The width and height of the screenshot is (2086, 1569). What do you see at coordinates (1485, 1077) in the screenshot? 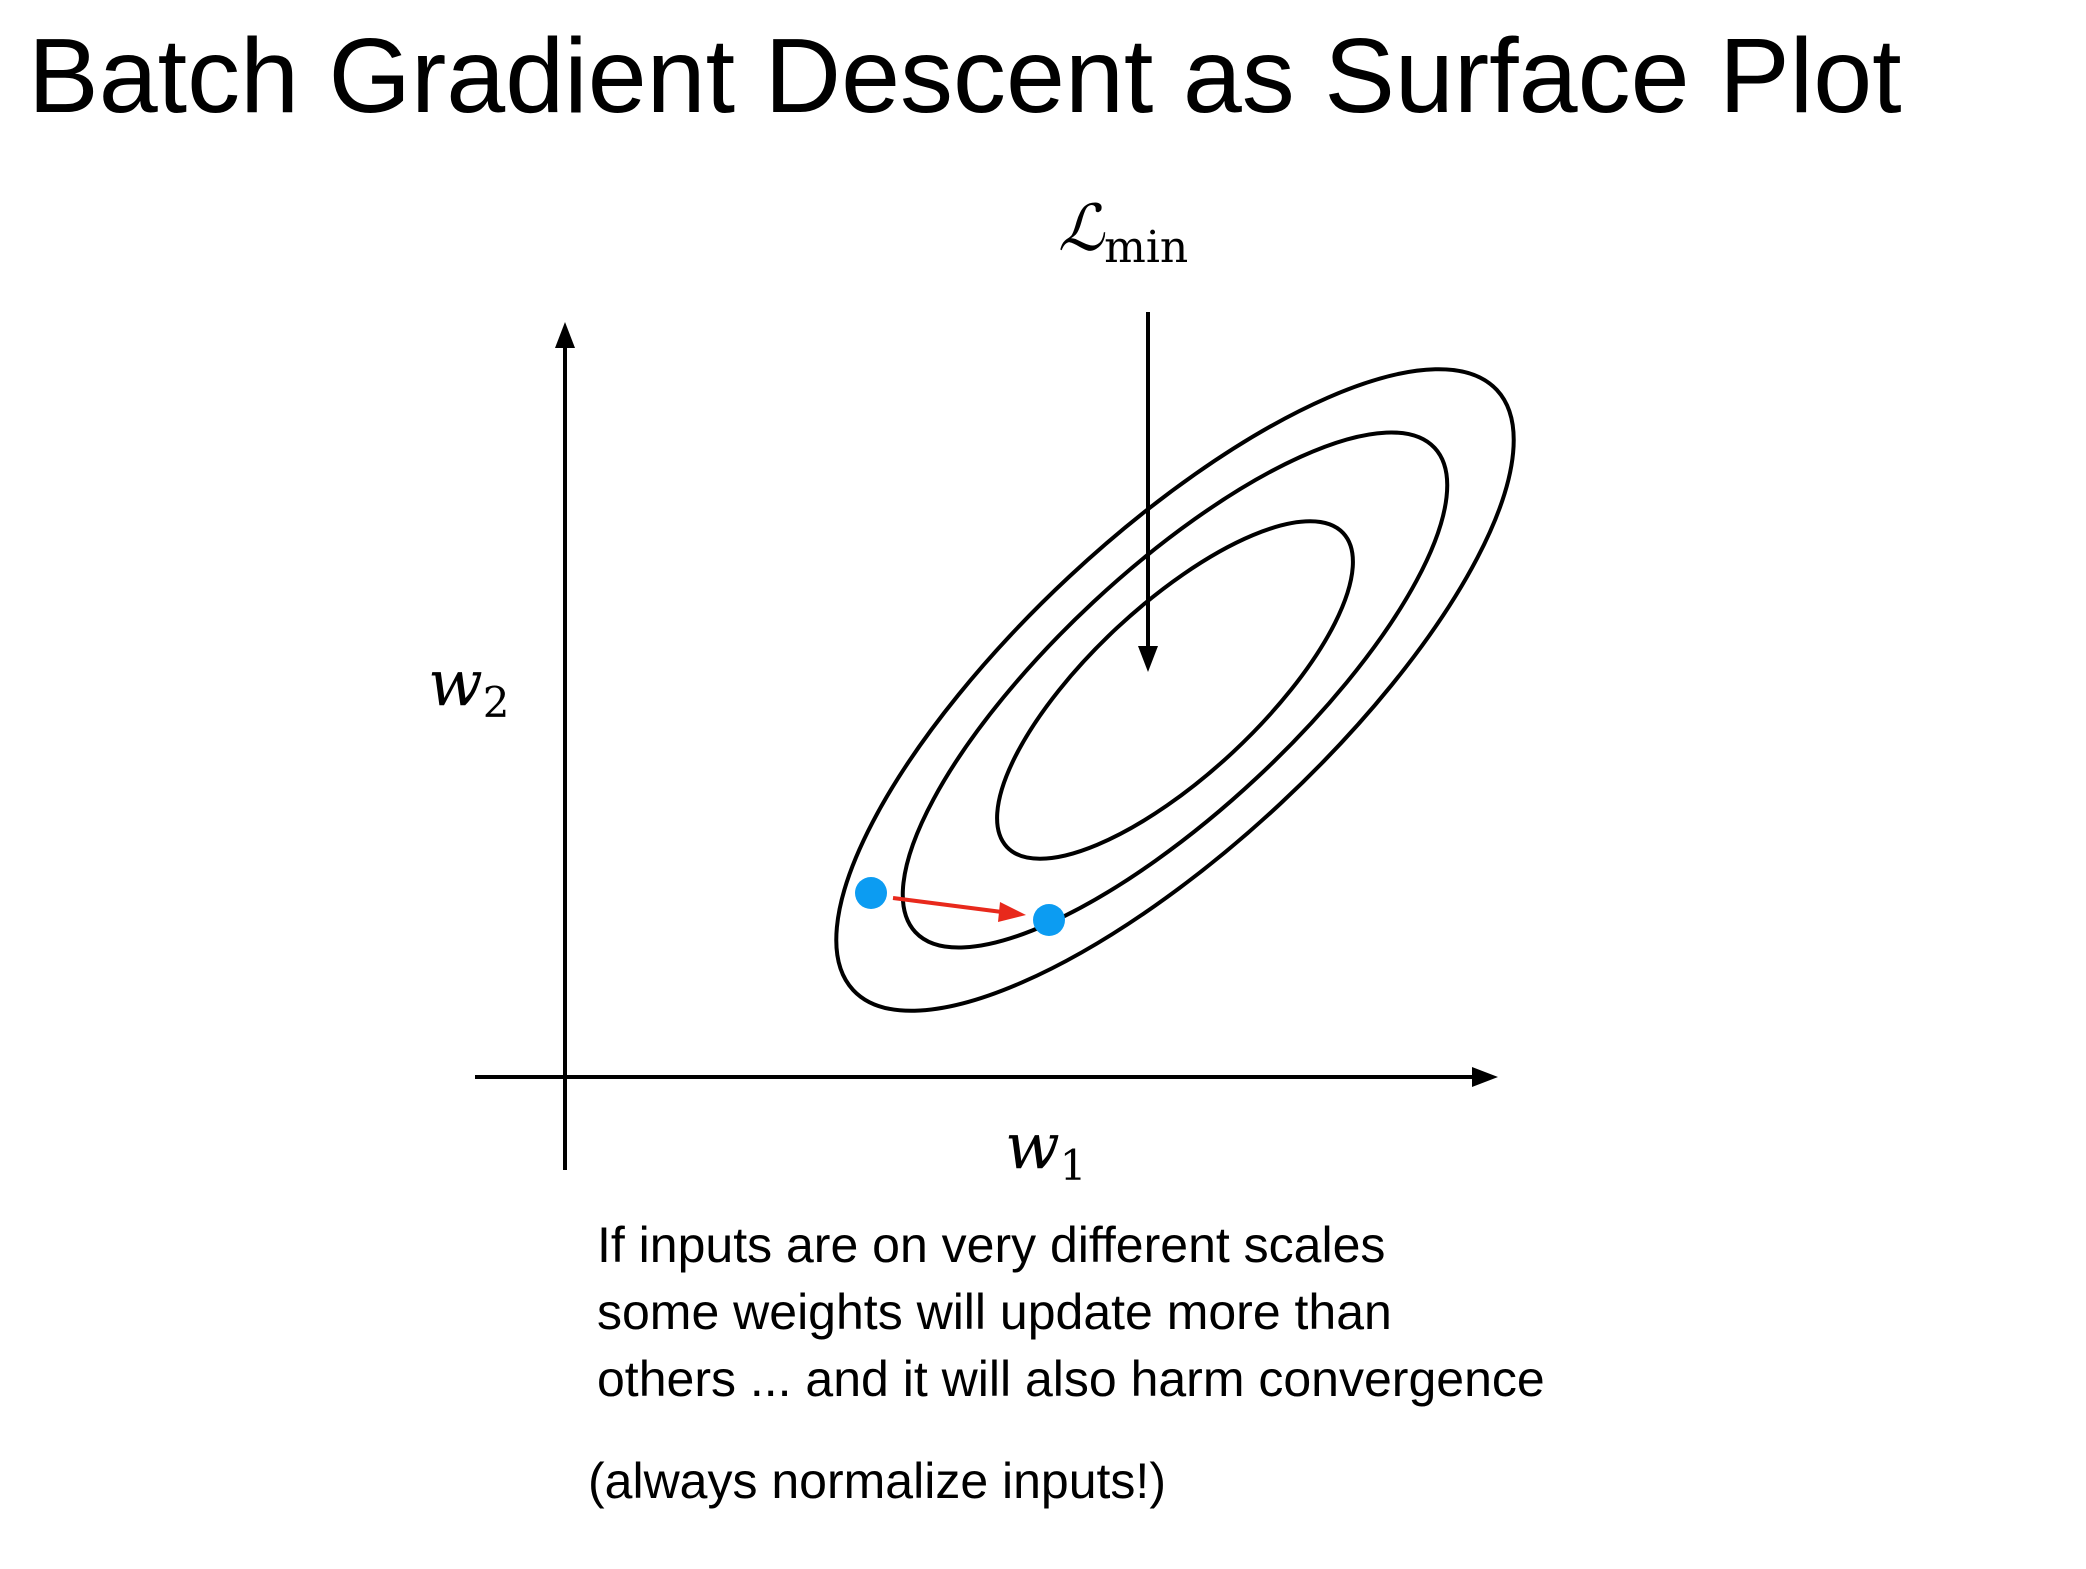
I see `x-axis-arrowhead` at bounding box center [1485, 1077].